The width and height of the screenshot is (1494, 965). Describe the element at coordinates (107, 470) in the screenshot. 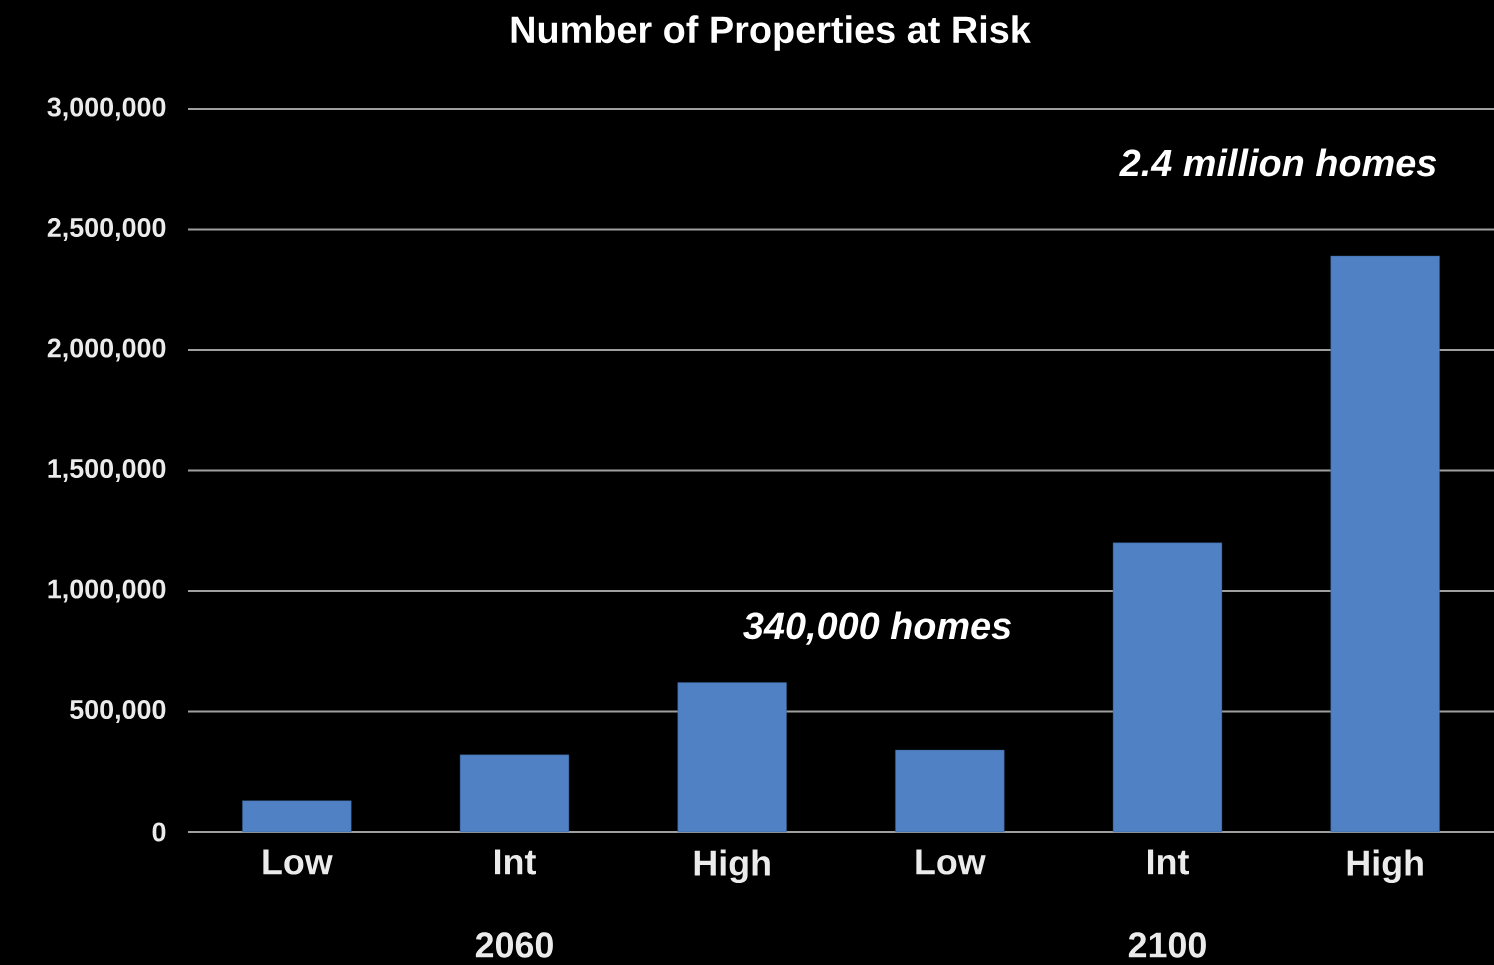

I see `y-tick-label: 1,500,000` at that location.